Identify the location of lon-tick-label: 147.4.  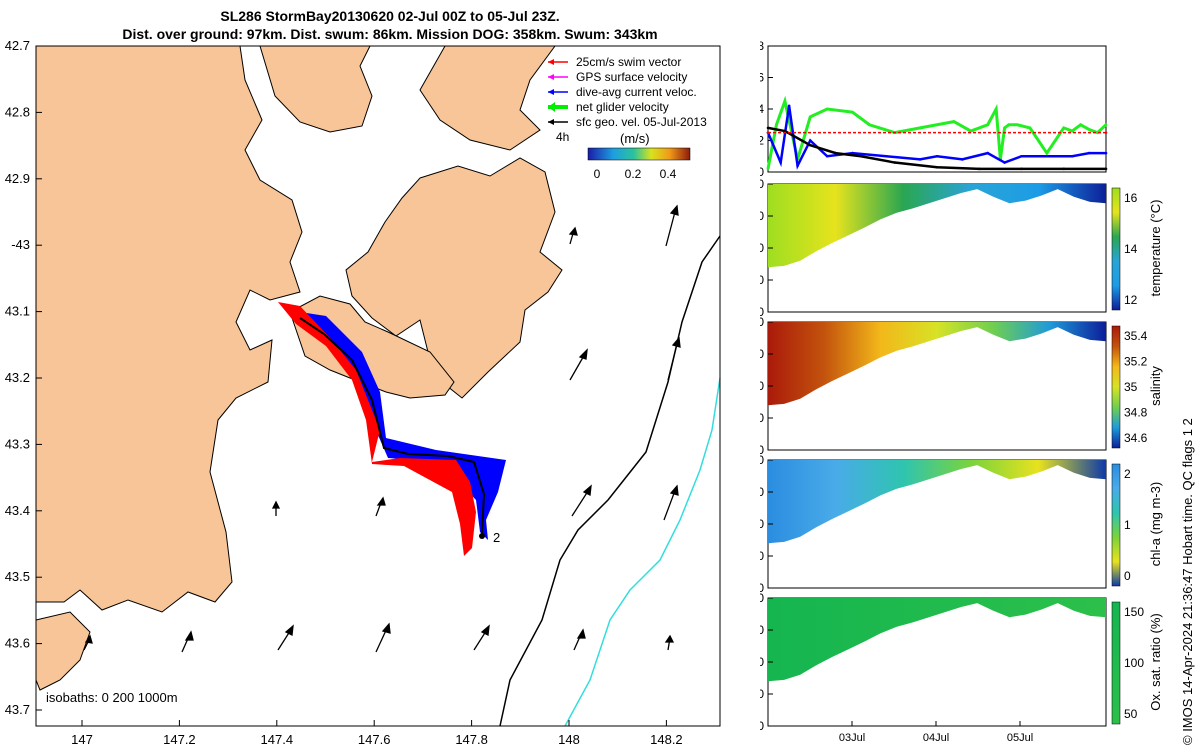
(277, 739).